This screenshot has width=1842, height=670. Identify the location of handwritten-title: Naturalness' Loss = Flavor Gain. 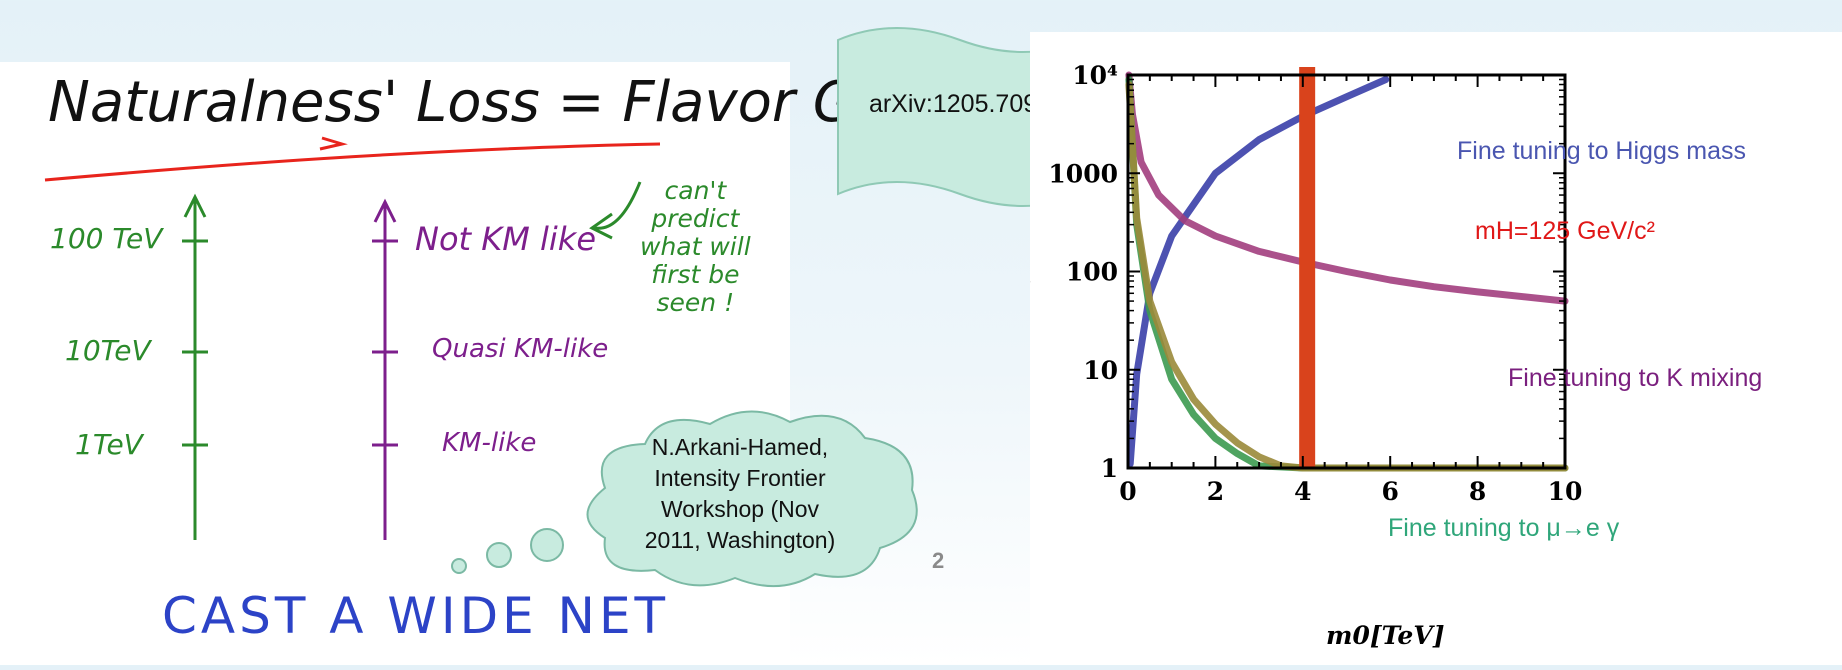
(495, 102).